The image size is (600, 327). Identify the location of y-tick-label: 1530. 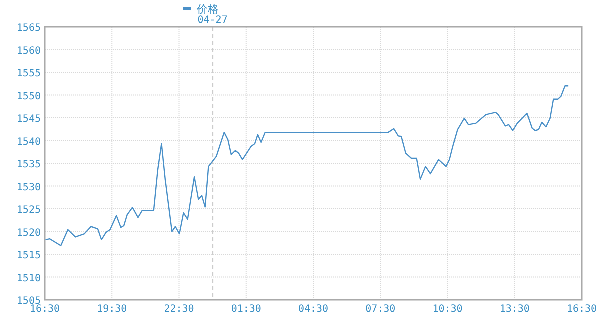
(28, 188).